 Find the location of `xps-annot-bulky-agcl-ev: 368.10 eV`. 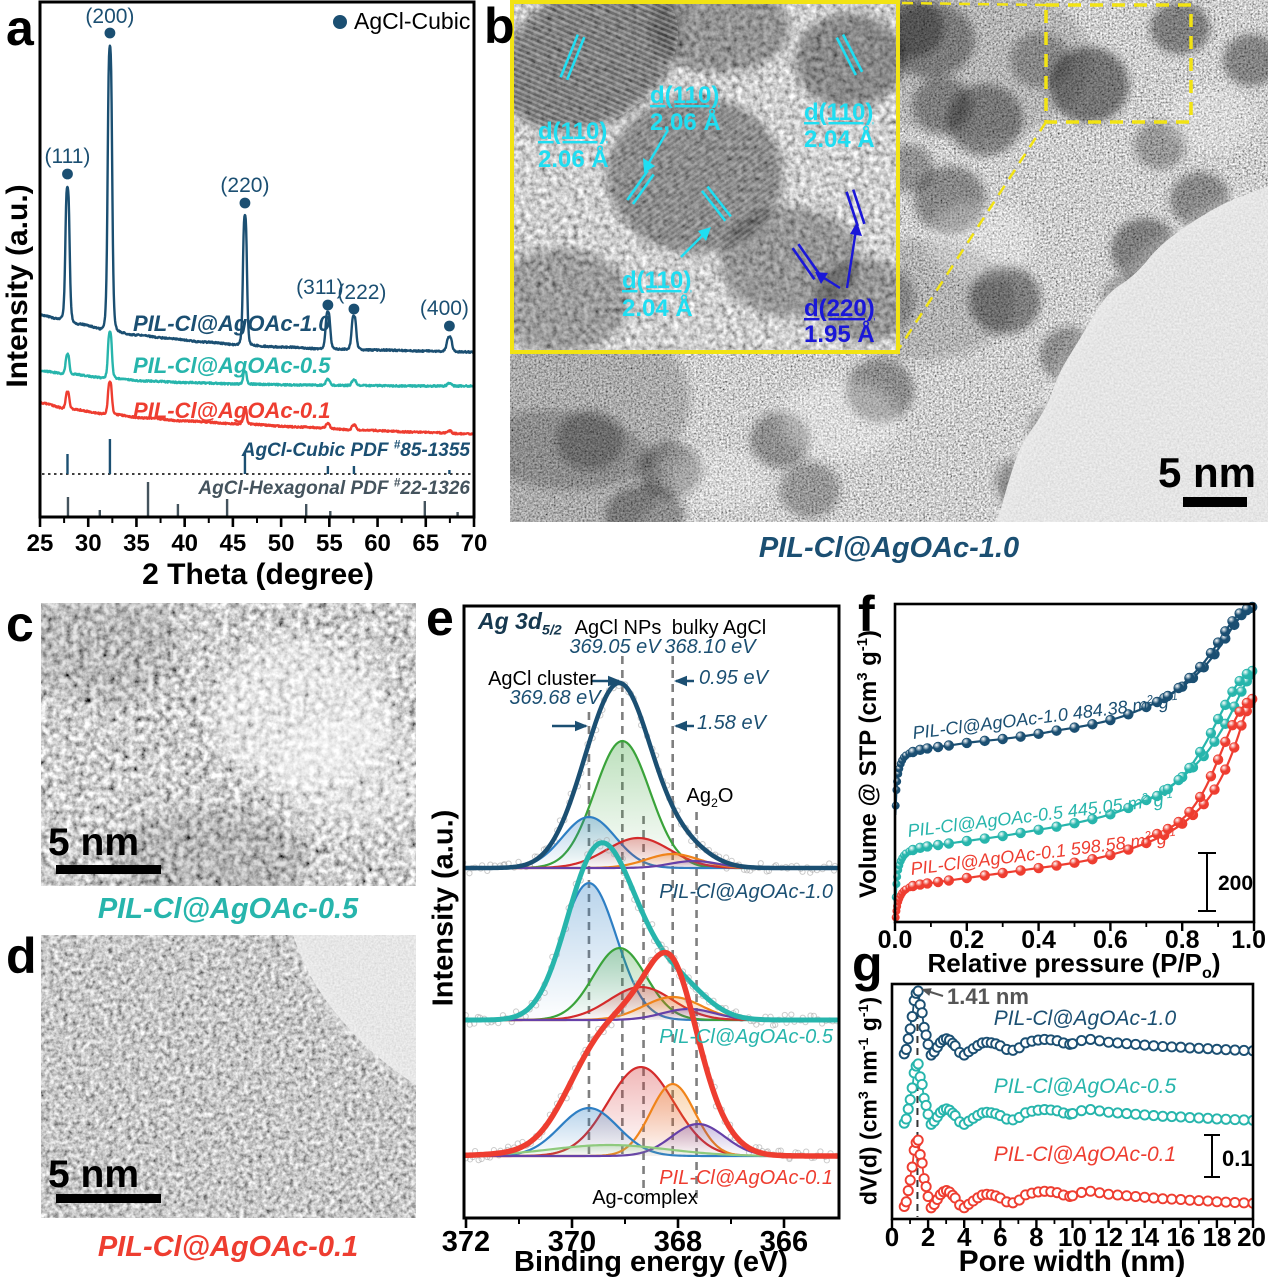

xps-annot-bulky-agcl-ev: 368.10 eV is located at coordinates (710, 647).